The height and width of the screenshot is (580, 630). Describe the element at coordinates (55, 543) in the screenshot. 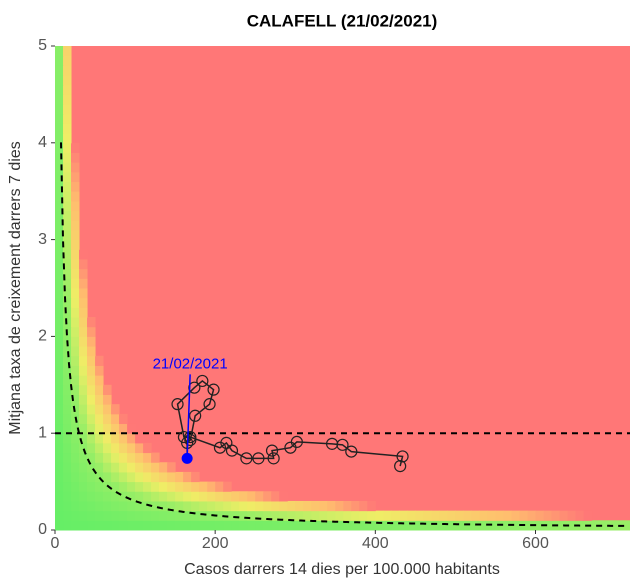

I see `x-tick-label: 0` at that location.